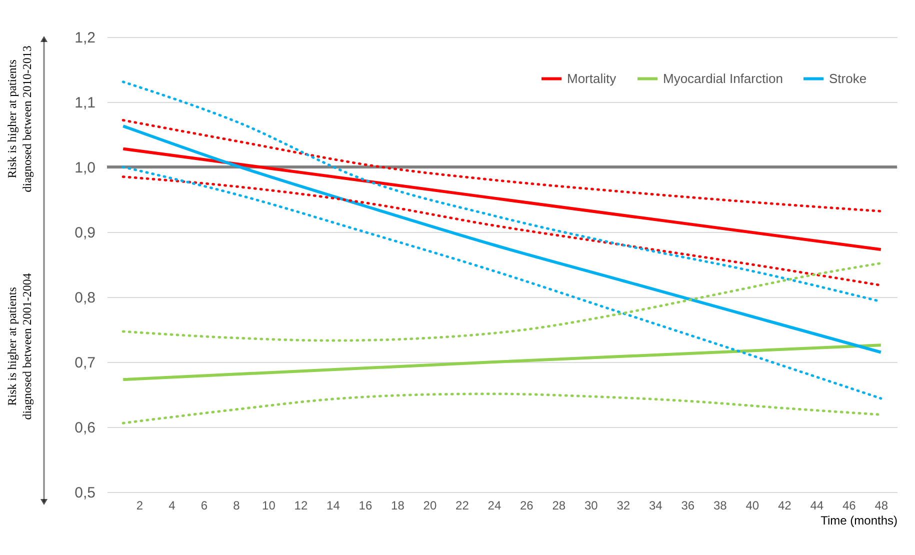 This screenshot has width=915, height=555. Describe the element at coordinates (236, 505) in the screenshot. I see `x-tick-label: 8` at that location.